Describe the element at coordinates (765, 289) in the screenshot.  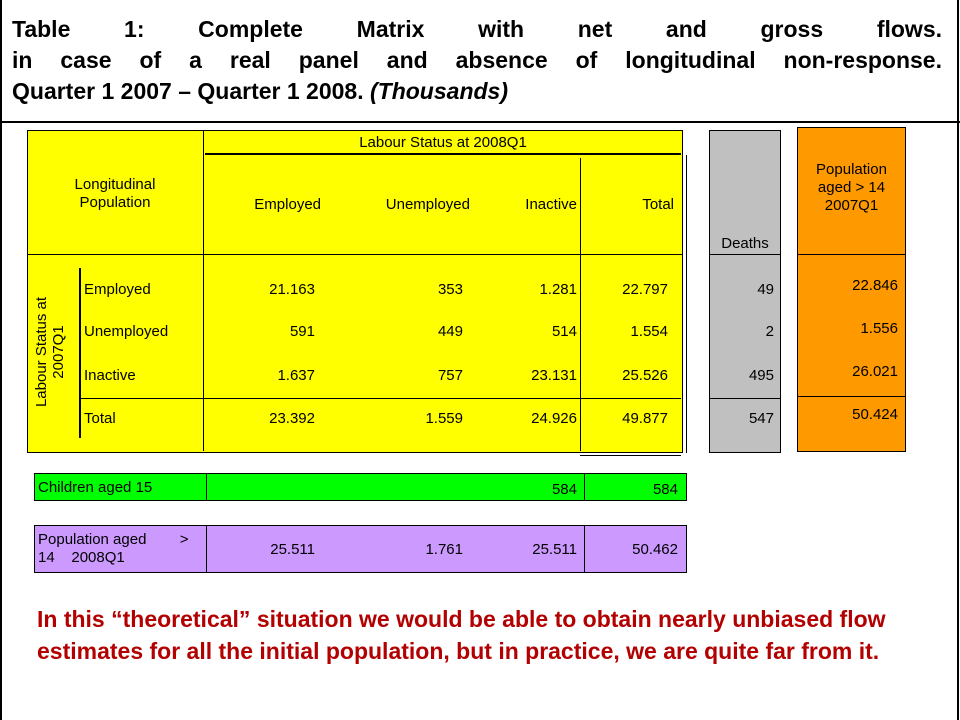
I see `deaths-value: 49` at that location.